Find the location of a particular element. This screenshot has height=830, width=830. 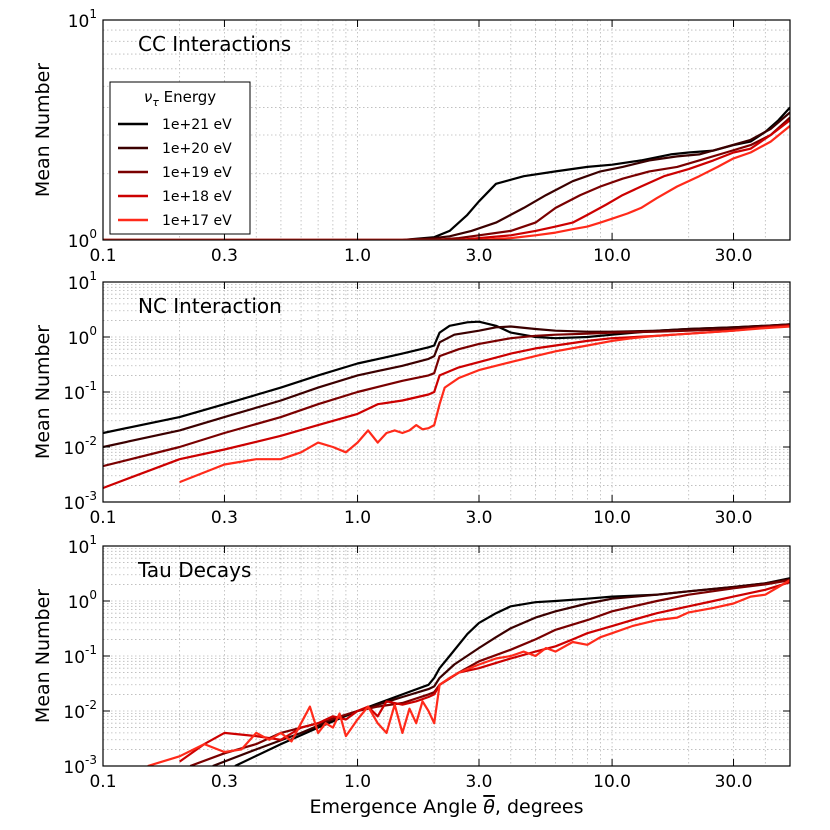

panel-title: CC Interactions is located at coordinates (214, 44).